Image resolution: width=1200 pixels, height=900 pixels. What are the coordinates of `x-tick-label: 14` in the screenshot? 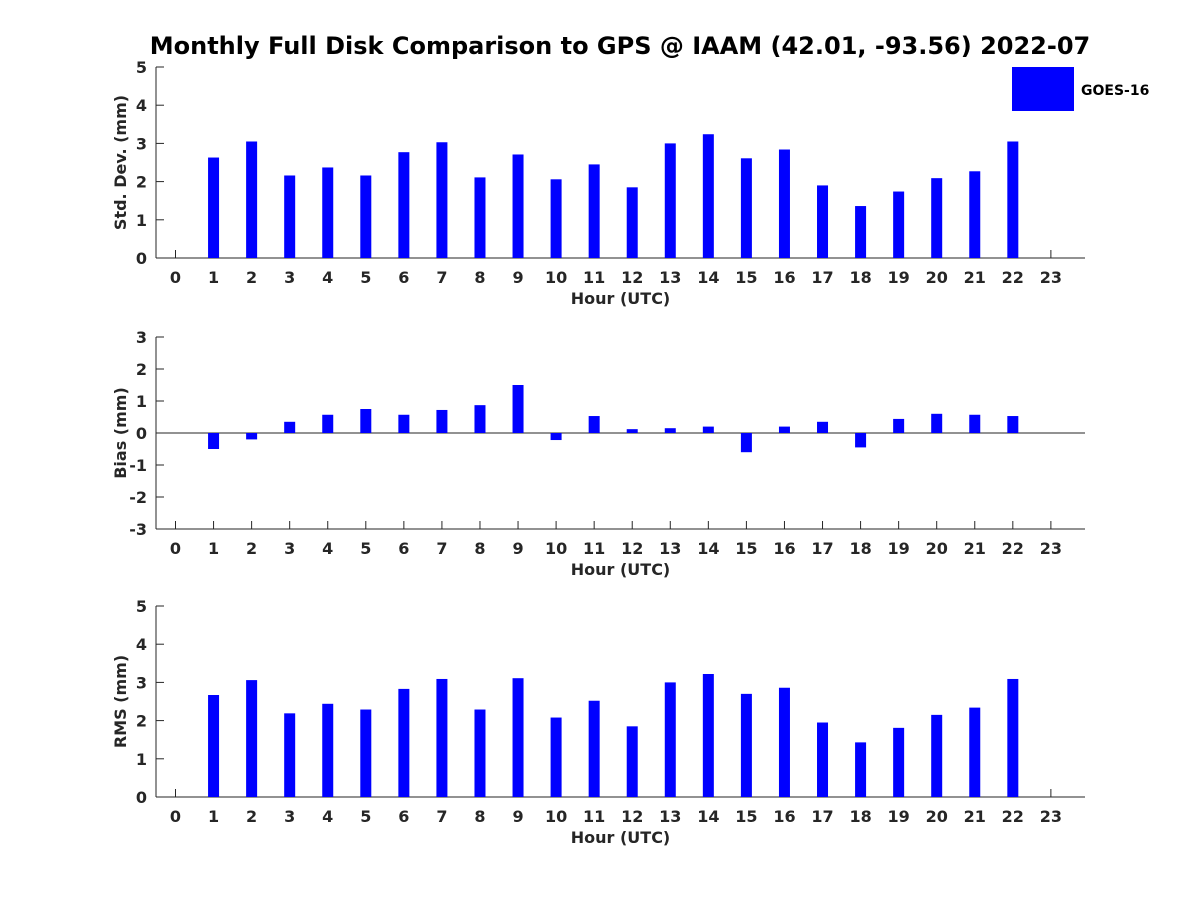 It's located at (708, 816).